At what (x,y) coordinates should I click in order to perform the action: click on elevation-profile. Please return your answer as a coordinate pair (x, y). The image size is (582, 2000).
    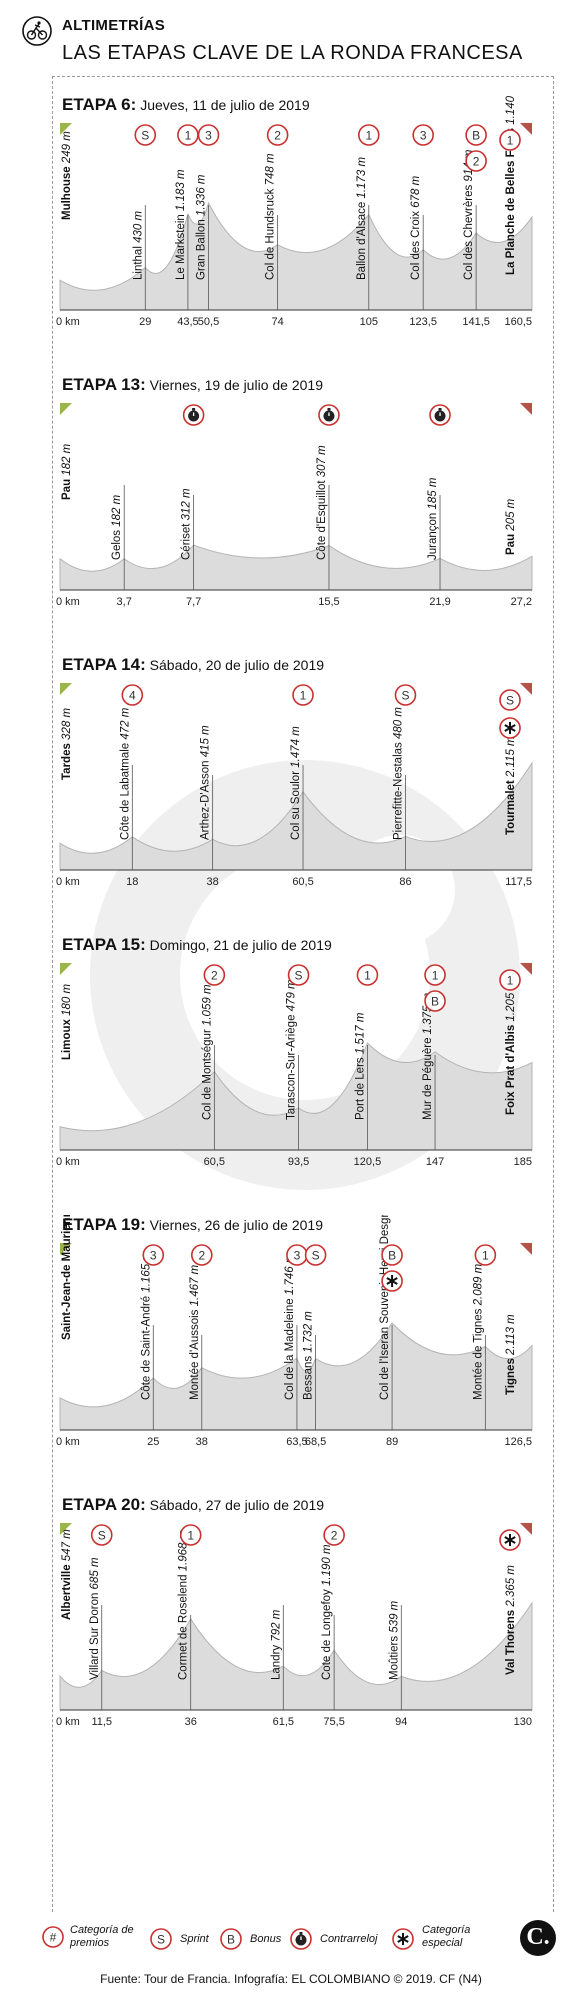
    Looking at the image, I should click on (296, 256).